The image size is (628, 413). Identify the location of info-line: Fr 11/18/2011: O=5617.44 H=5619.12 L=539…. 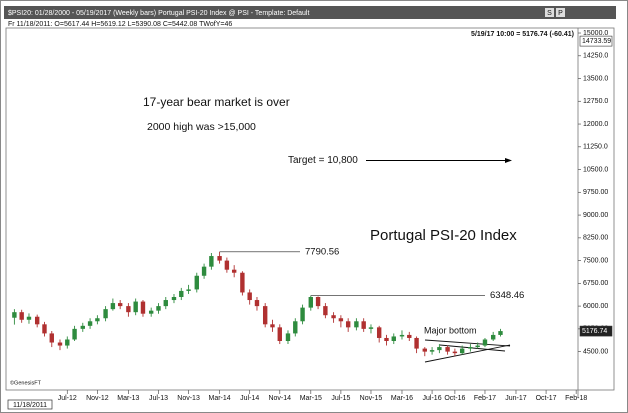
(120, 24).